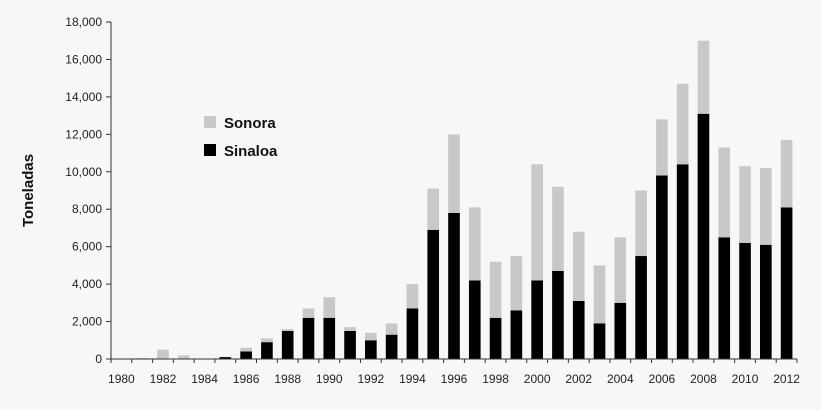 This screenshot has height=410, width=821. I want to click on legend: Sonora Sinaloa, so click(241, 137).